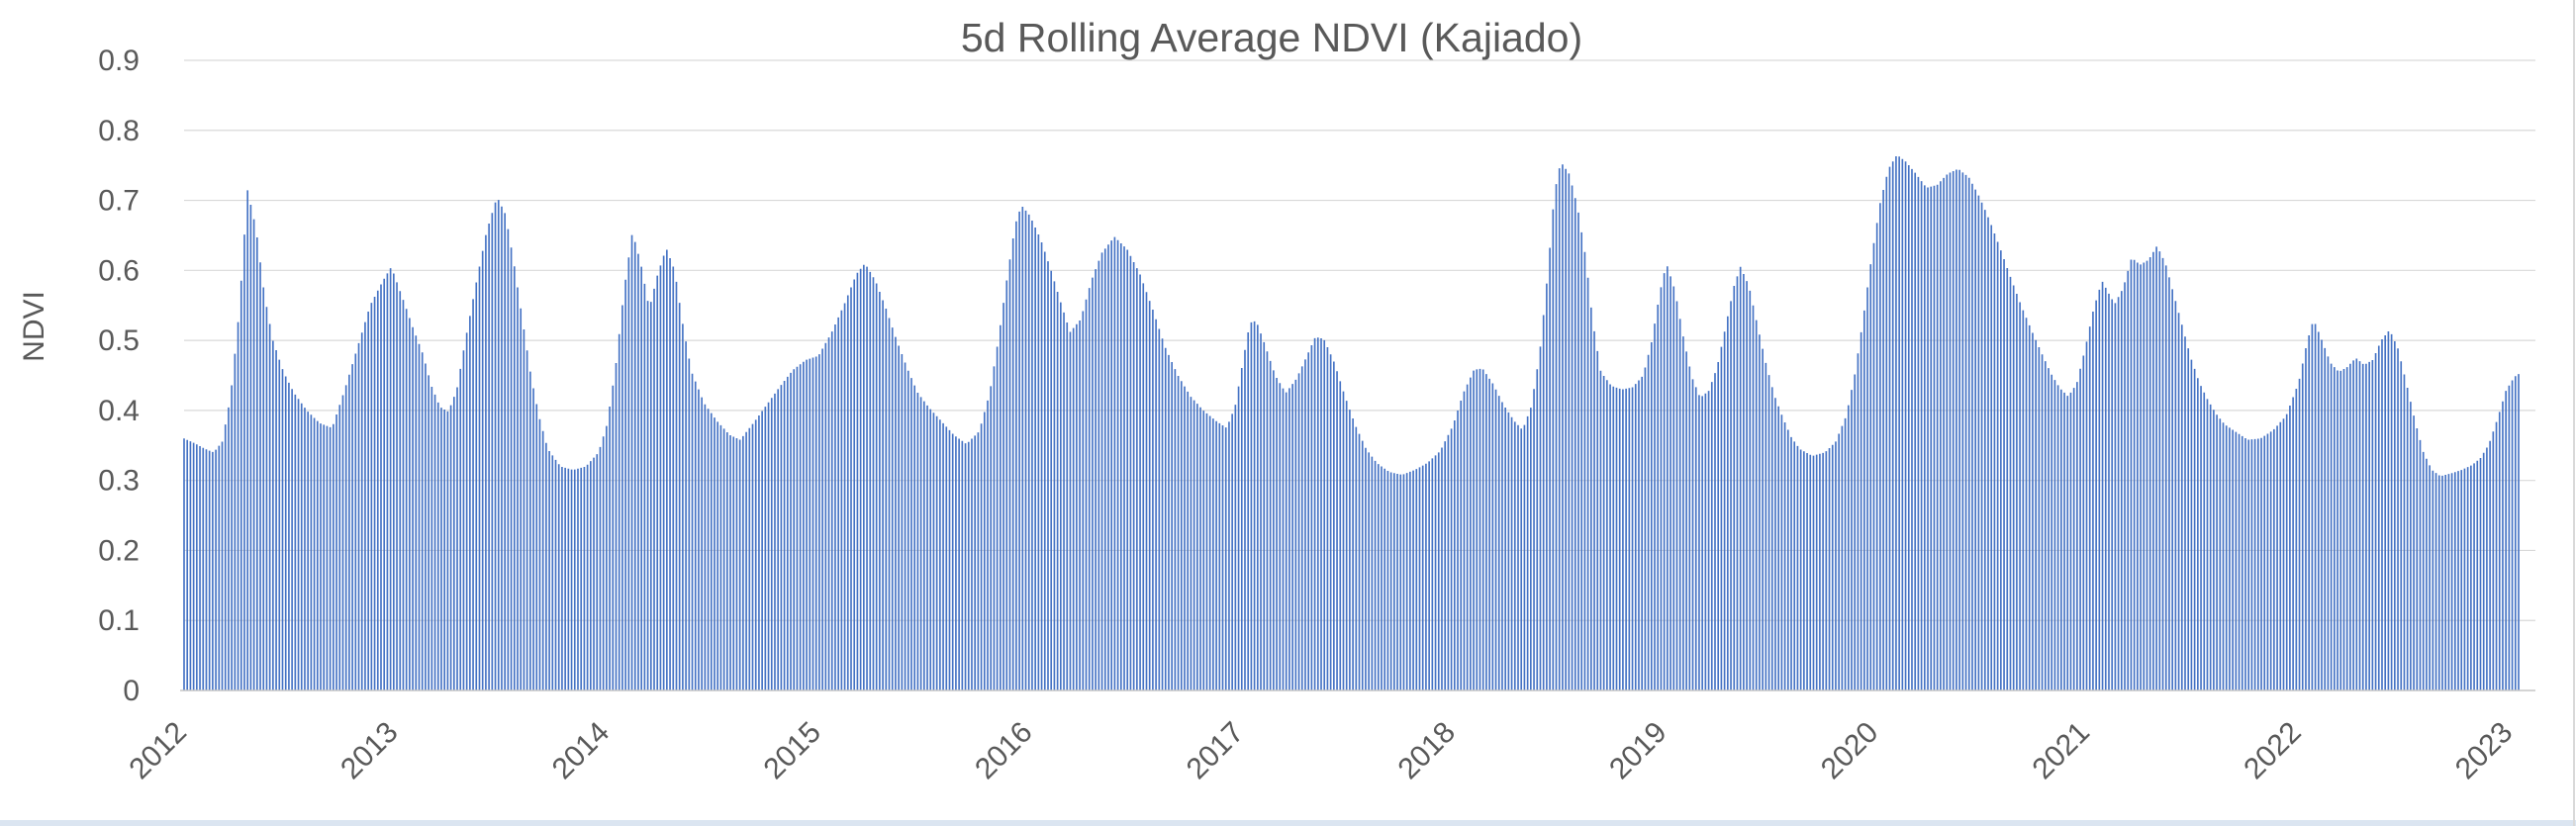  What do you see at coordinates (1426, 751) in the screenshot?
I see `svg-text: 2018` at bounding box center [1426, 751].